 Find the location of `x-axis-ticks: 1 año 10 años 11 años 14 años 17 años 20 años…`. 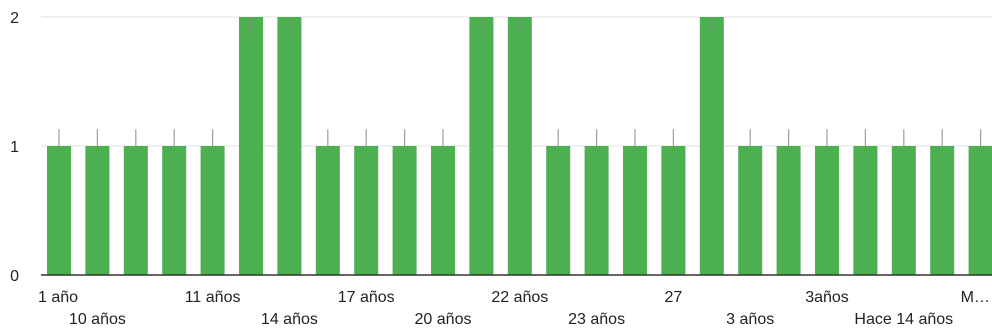

x-axis-ticks: 1 año 10 años 11 años 14 años 17 años 20 años… is located at coordinates (514, 308).